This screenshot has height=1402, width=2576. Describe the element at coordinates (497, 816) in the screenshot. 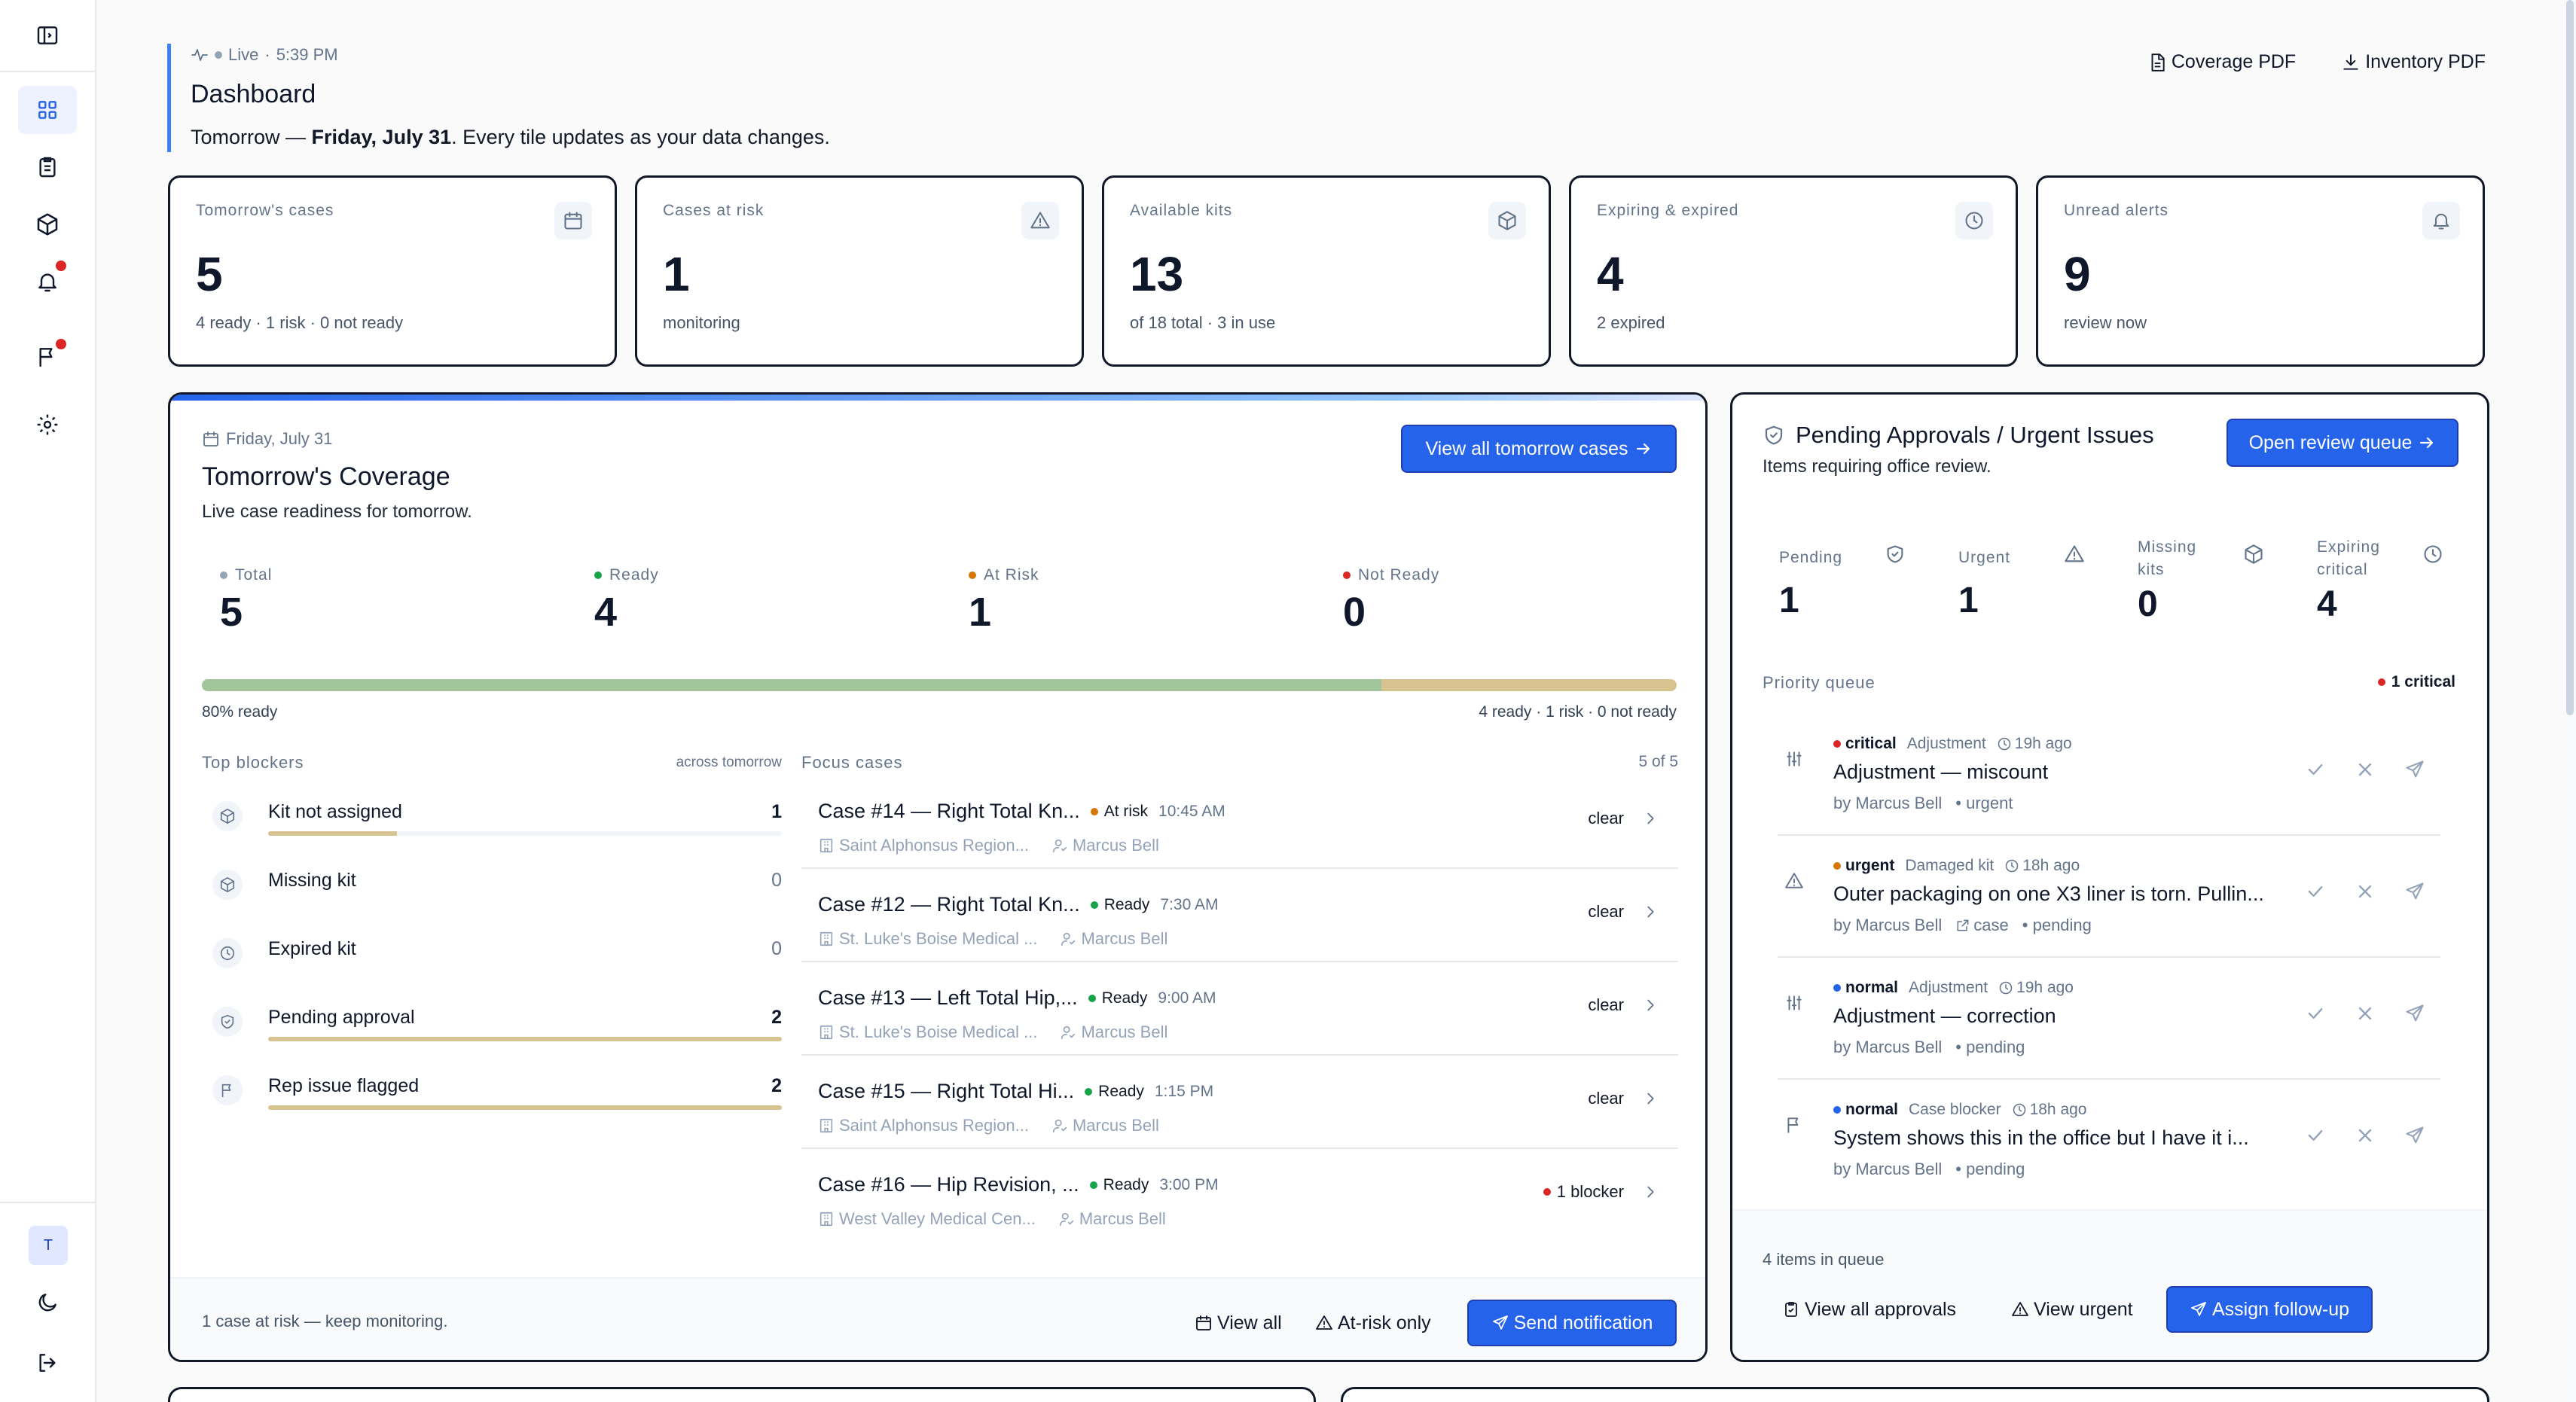

I see `blocker-row: Kit not assigned 1` at that location.